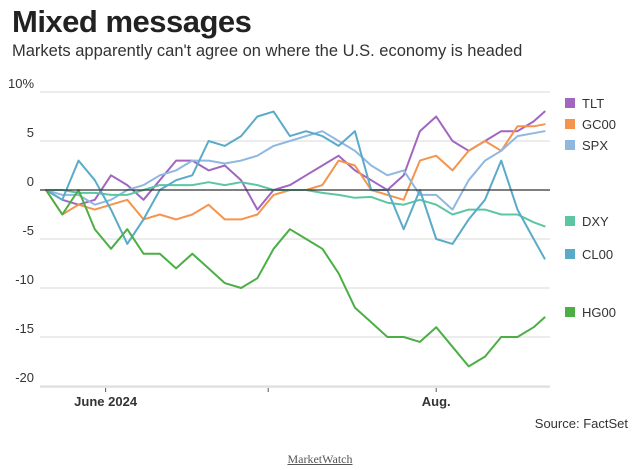 Image resolution: width=640 pixels, height=470 pixels. Describe the element at coordinates (570, 145) in the screenshot. I see `legend-swatch-spx` at that location.